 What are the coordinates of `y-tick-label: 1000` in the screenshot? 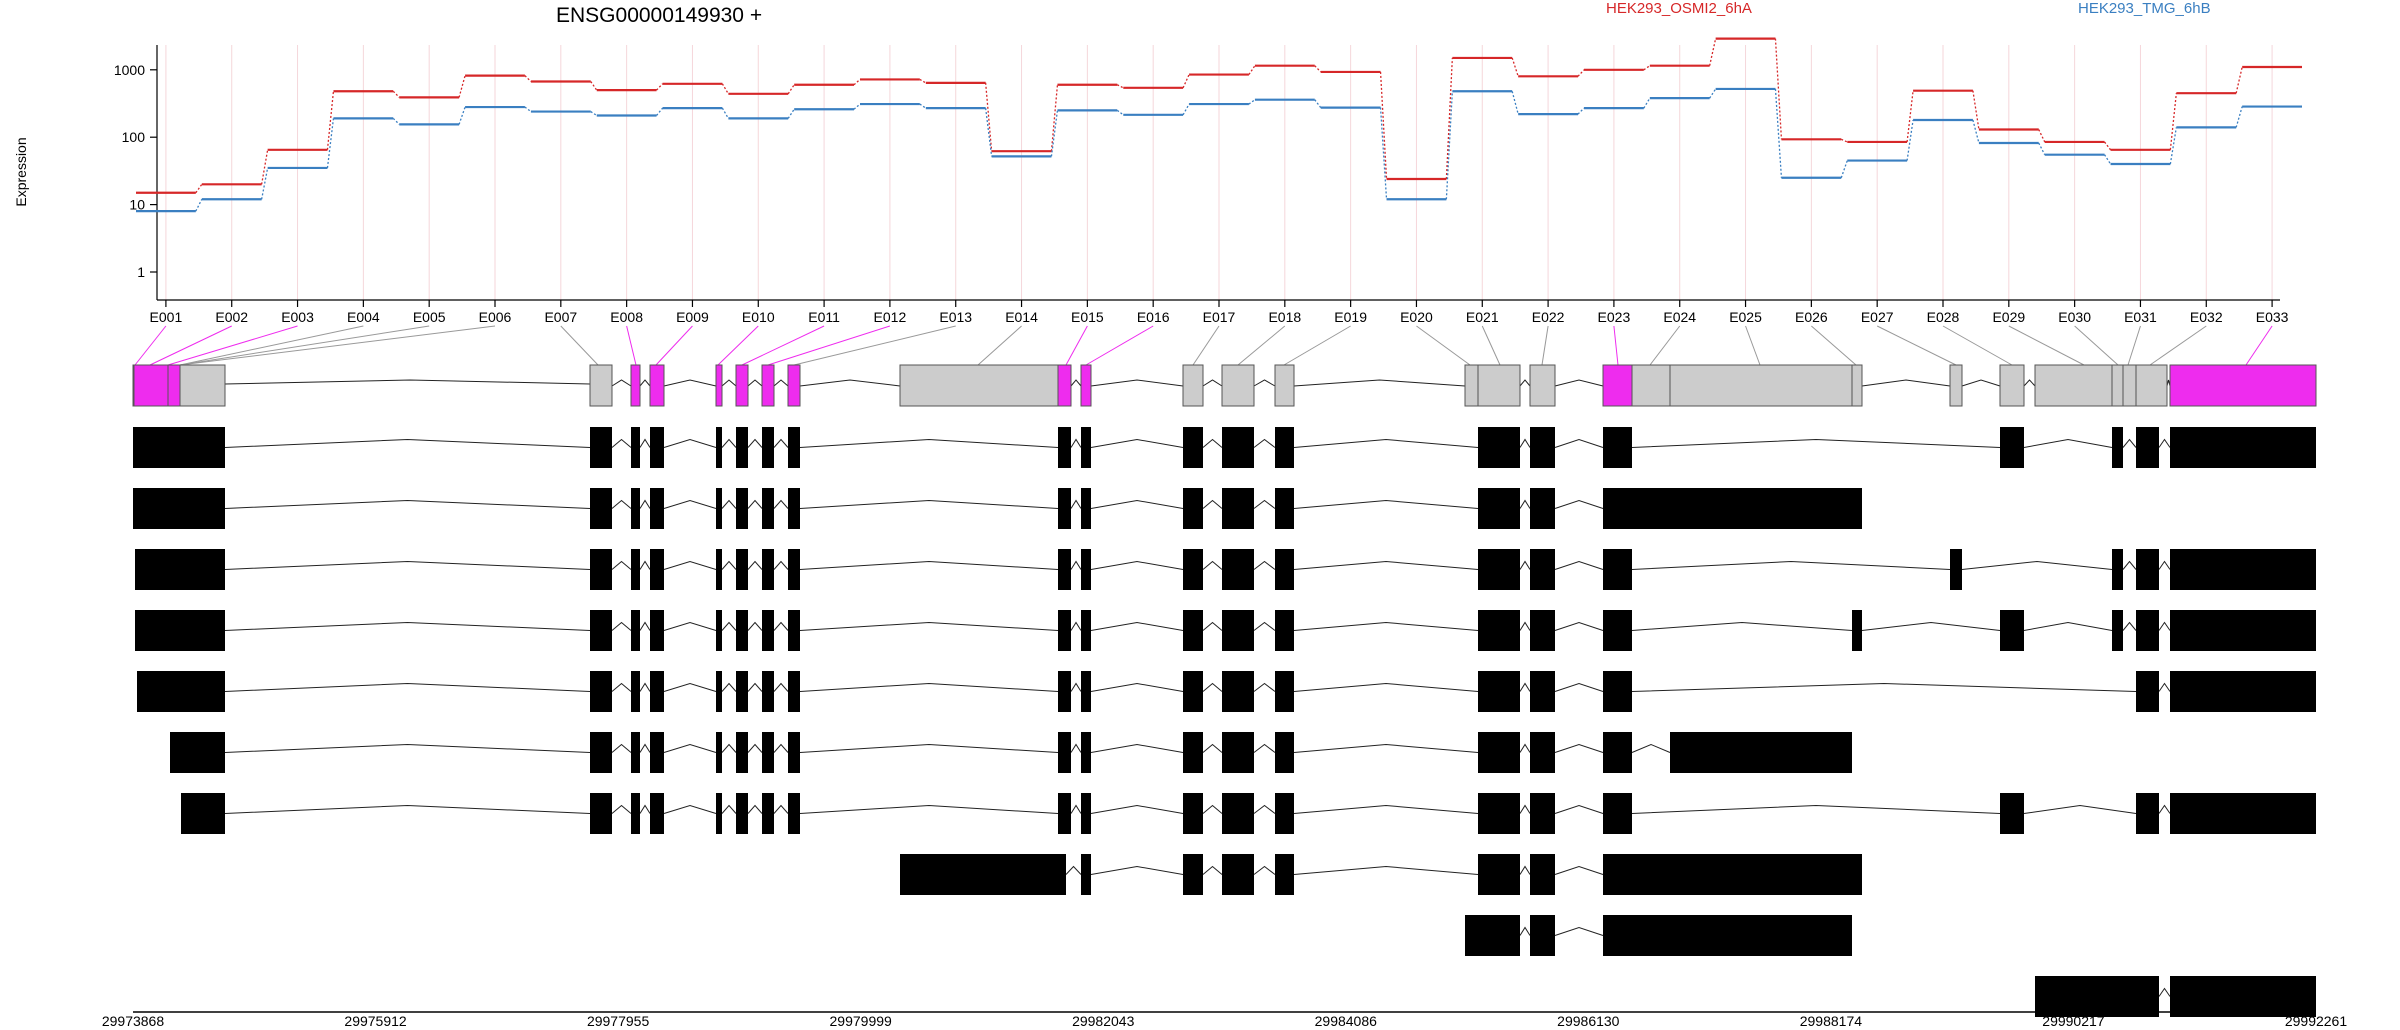 It's located at (129, 70).